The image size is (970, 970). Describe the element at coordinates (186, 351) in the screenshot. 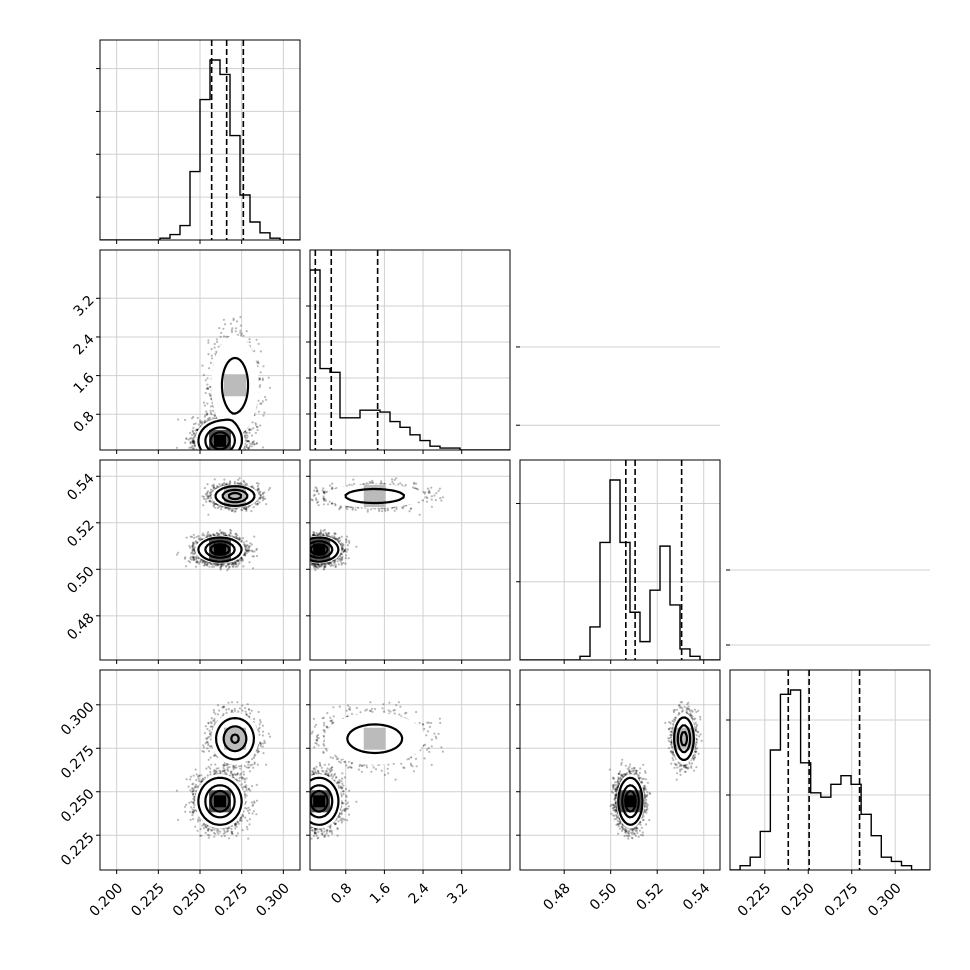

I see `scatter-panel: 0.81.62.43.2` at that location.